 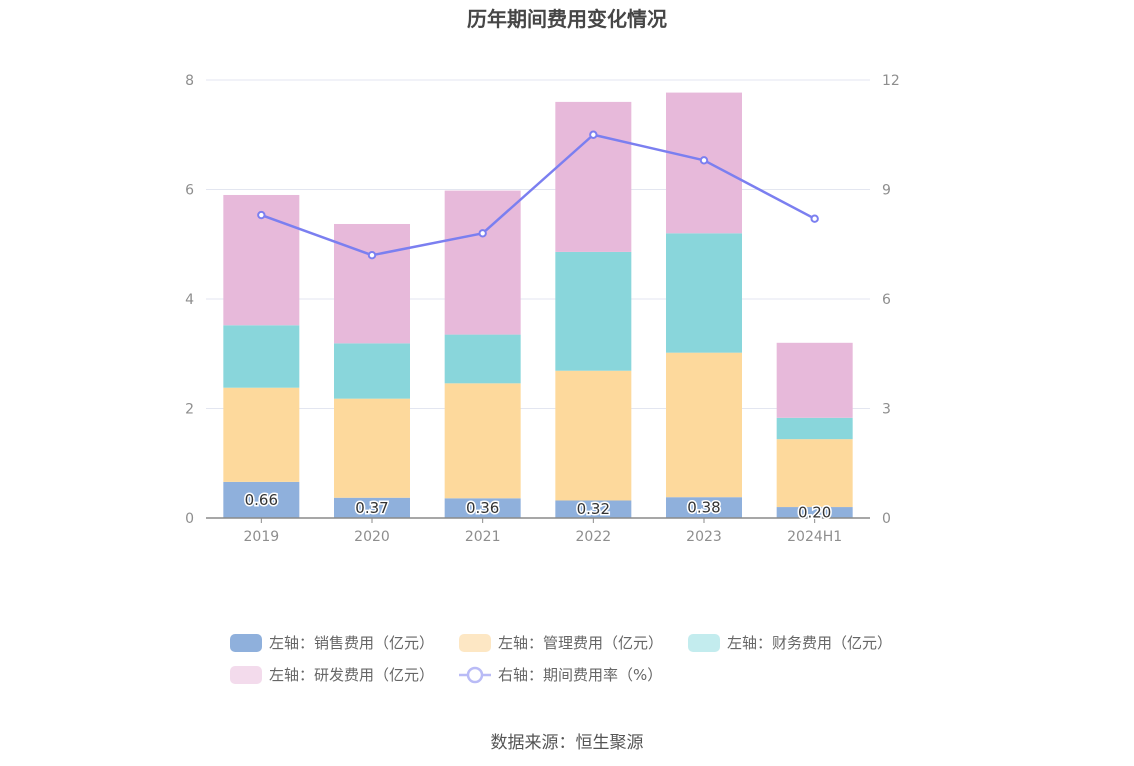 I want to click on rate-line, so click(x=538, y=195).